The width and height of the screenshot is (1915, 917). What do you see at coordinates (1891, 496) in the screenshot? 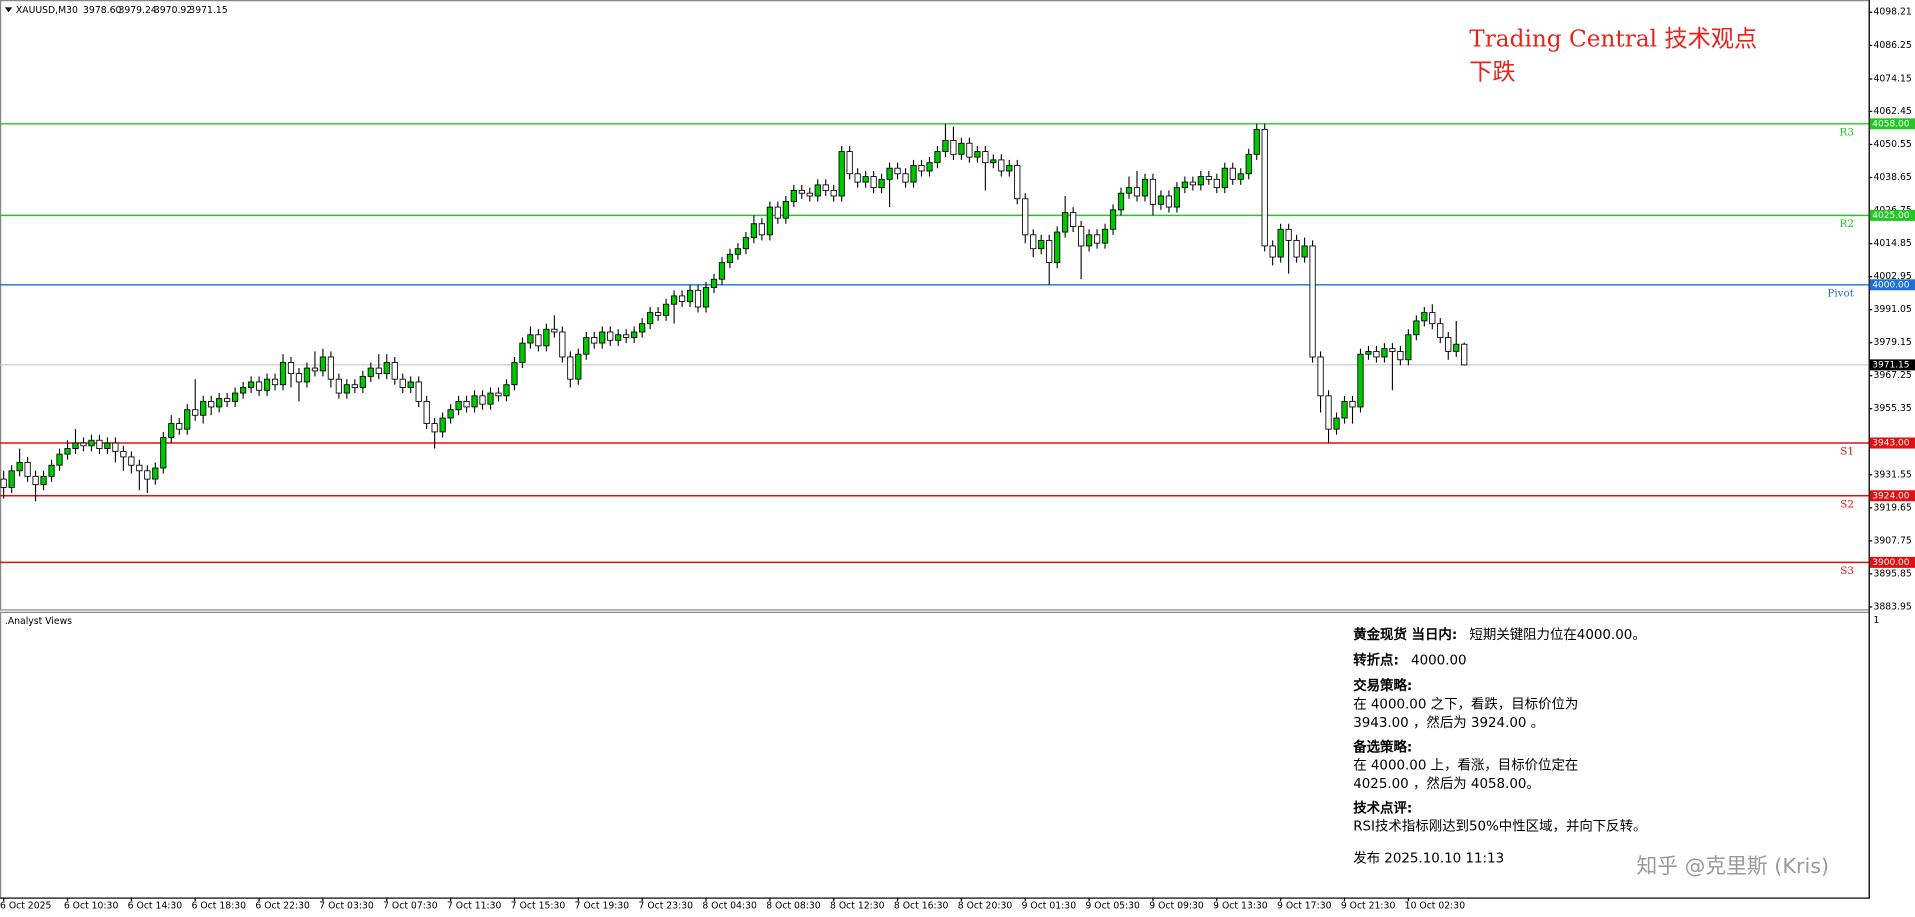
I see `level-price-label: 3924.00` at bounding box center [1891, 496].